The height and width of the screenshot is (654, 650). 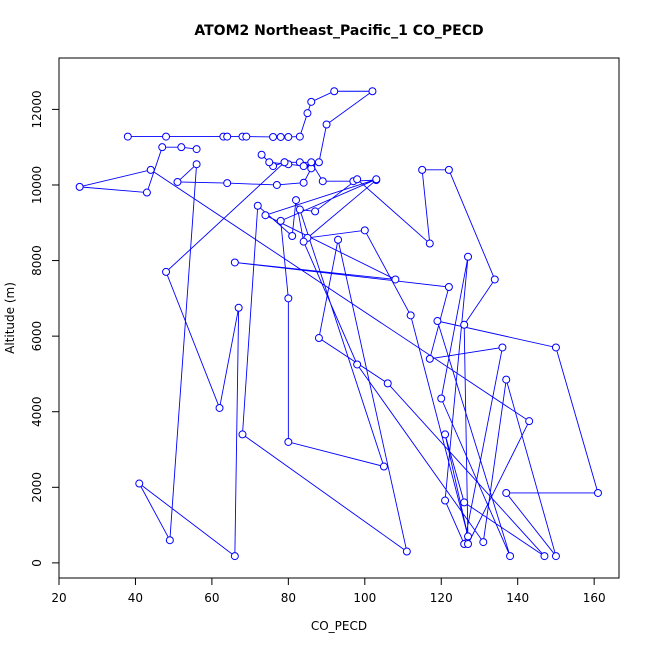 What do you see at coordinates (37, 411) in the screenshot?
I see `y-tick-label: 4000` at bounding box center [37, 411].